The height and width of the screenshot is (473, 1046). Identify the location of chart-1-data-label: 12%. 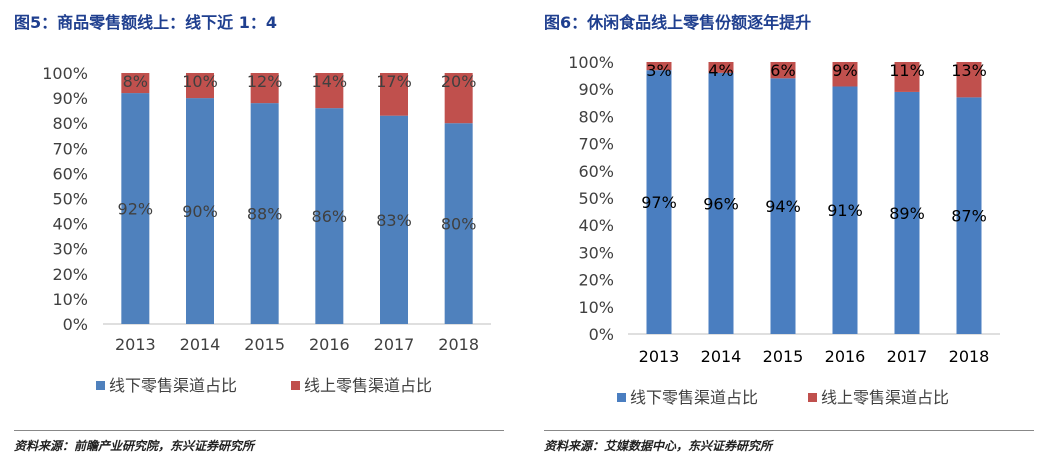
(265, 81).